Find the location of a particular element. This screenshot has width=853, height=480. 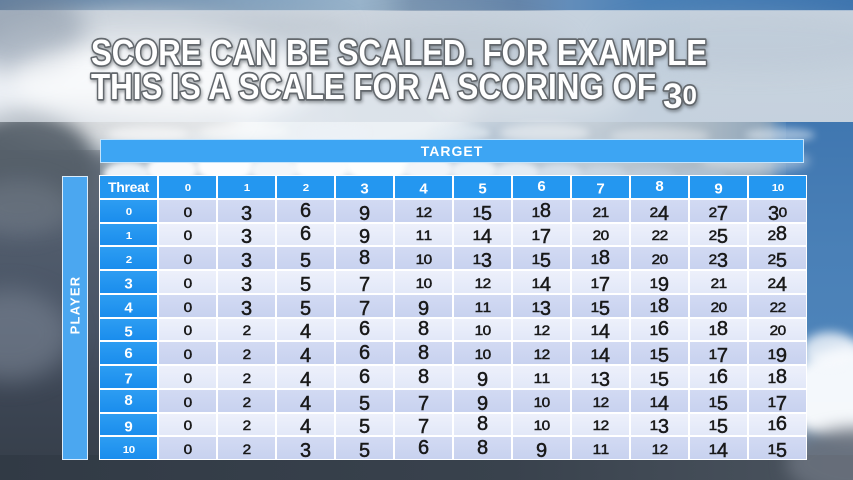

svg-text:SCORE CAN BE SCALED. FOR EXAMP: SCORE CAN BE SCALED. FOR EXAMPLE is located at coordinates (399, 52).